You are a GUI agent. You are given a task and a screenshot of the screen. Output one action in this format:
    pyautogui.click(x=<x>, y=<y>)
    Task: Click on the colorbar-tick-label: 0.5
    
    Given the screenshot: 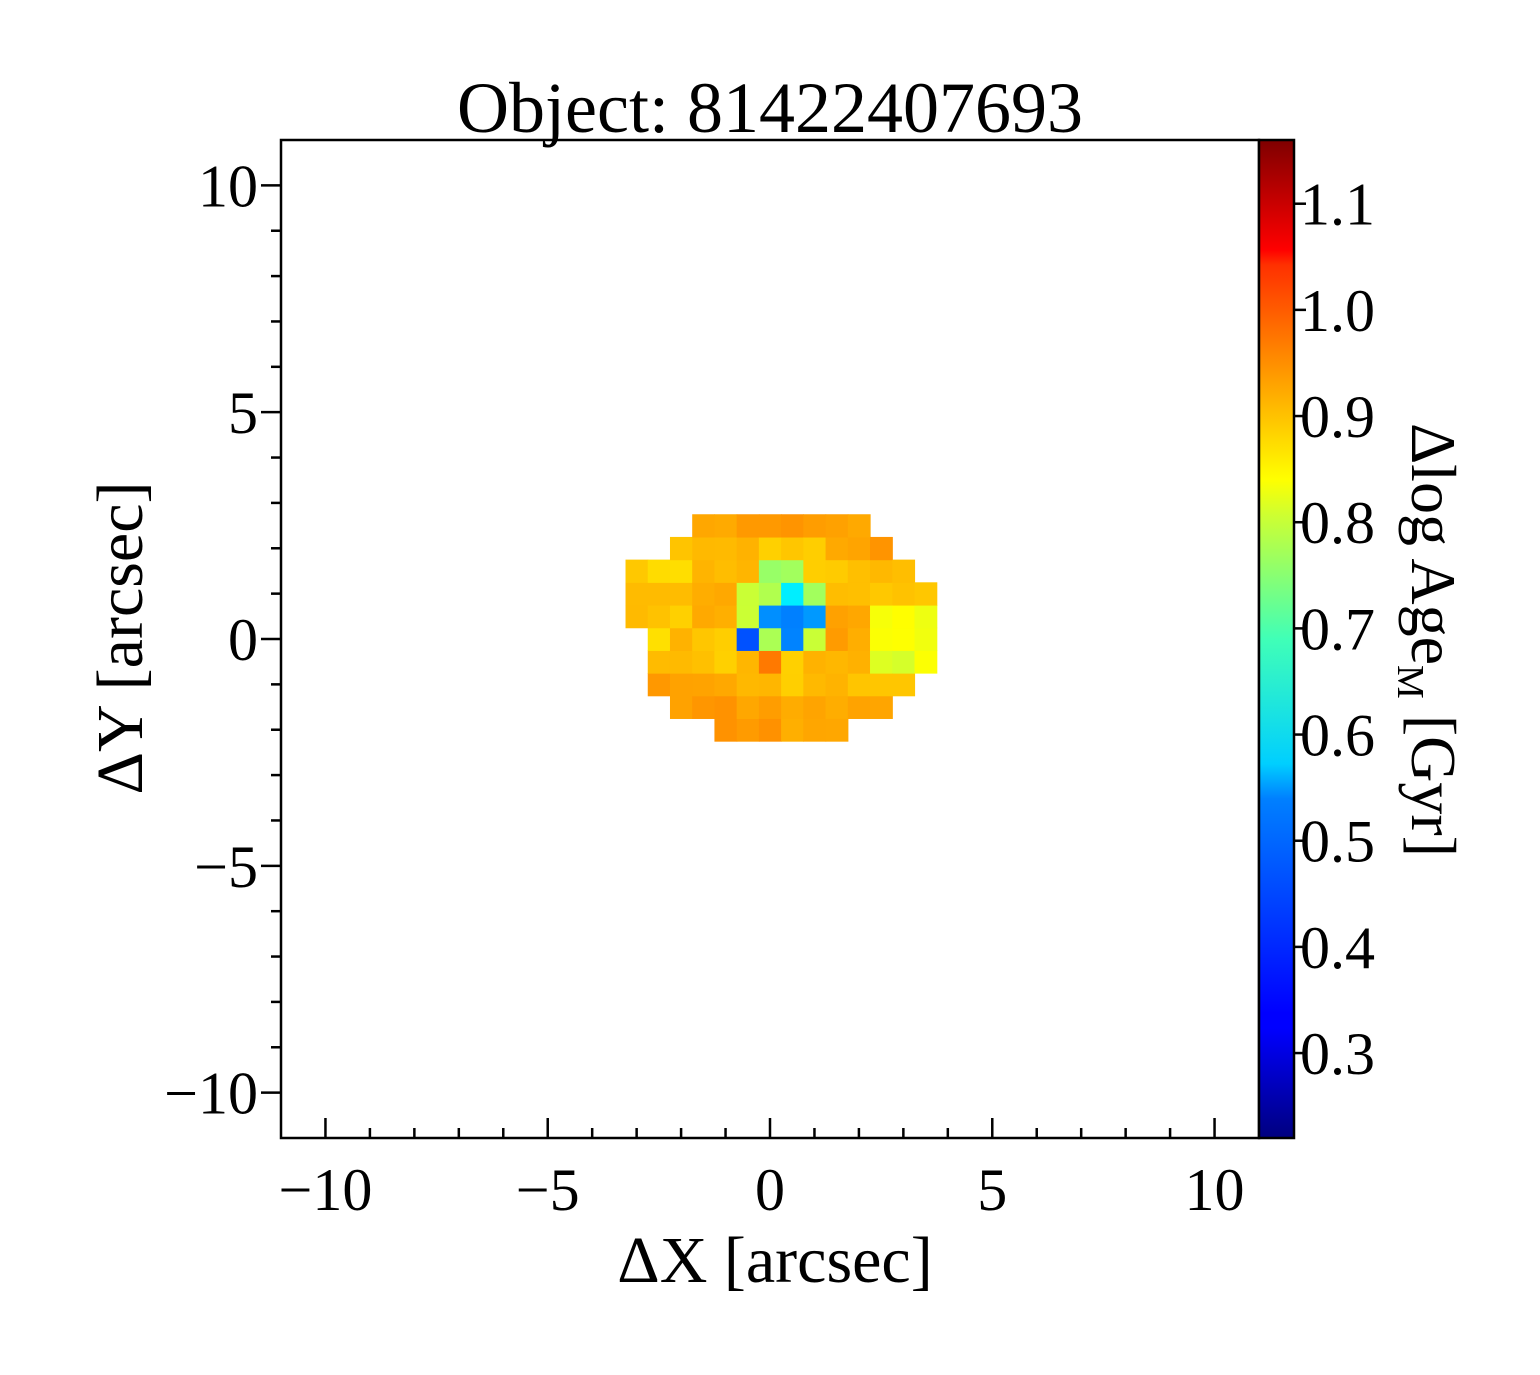 What is the action you would take?
    pyautogui.click(x=1337, y=842)
    